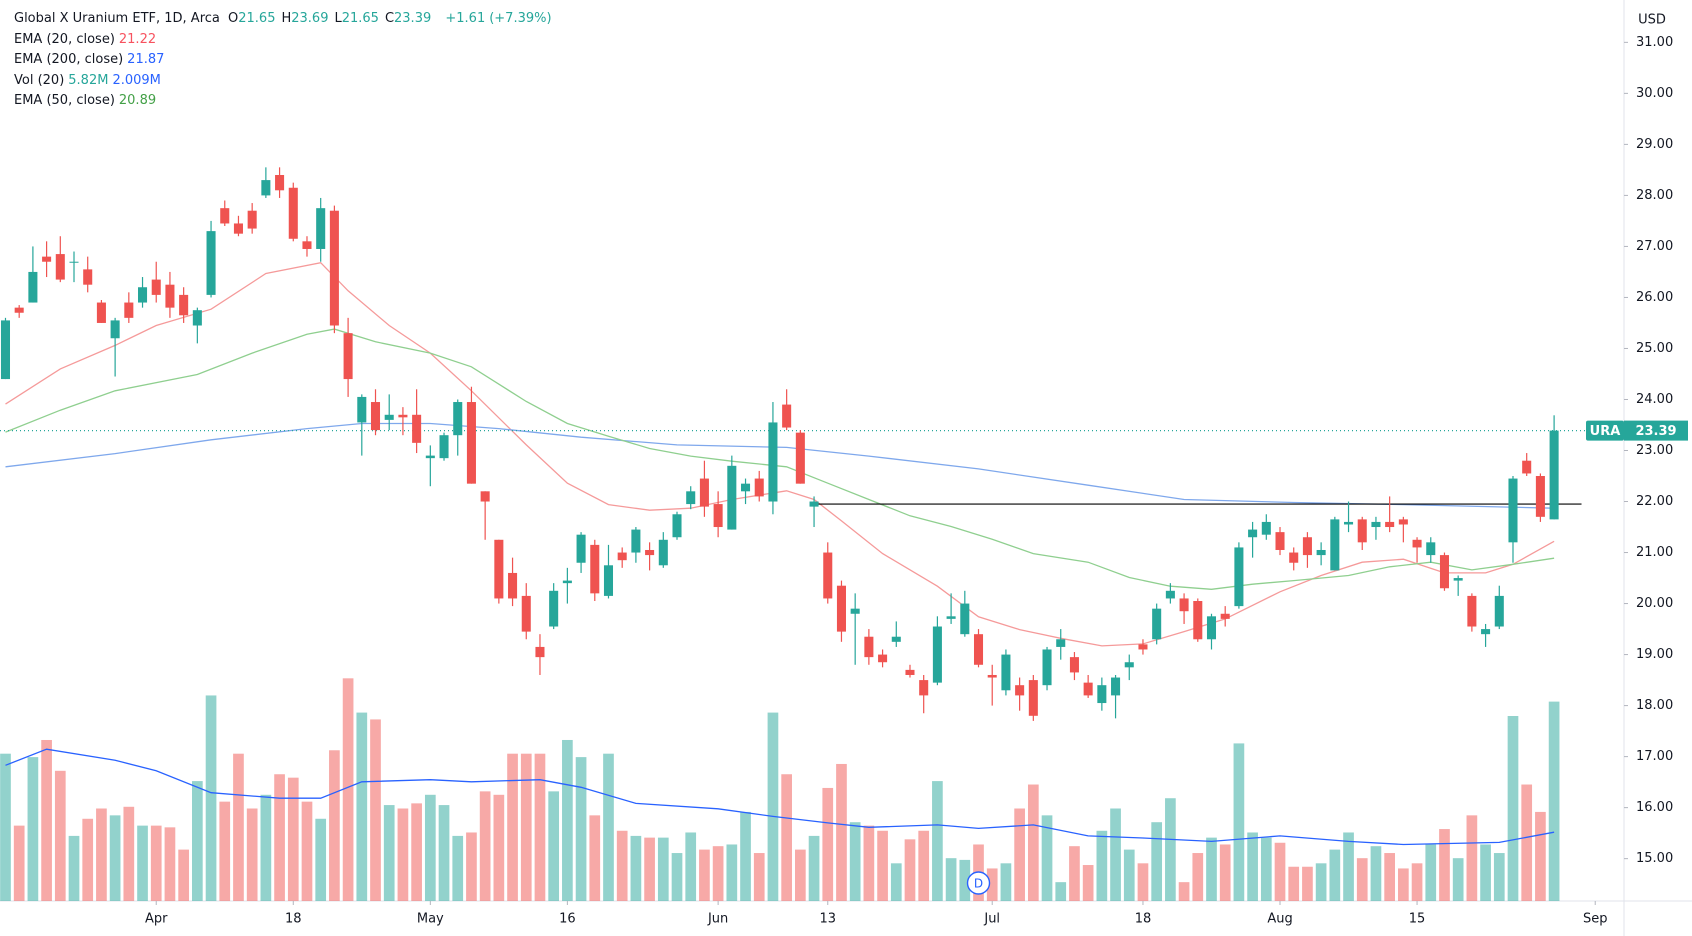 Image resolution: width=1692 pixels, height=936 pixels. Describe the element at coordinates (430, 919) in the screenshot. I see `x-tick-label: May` at that location.